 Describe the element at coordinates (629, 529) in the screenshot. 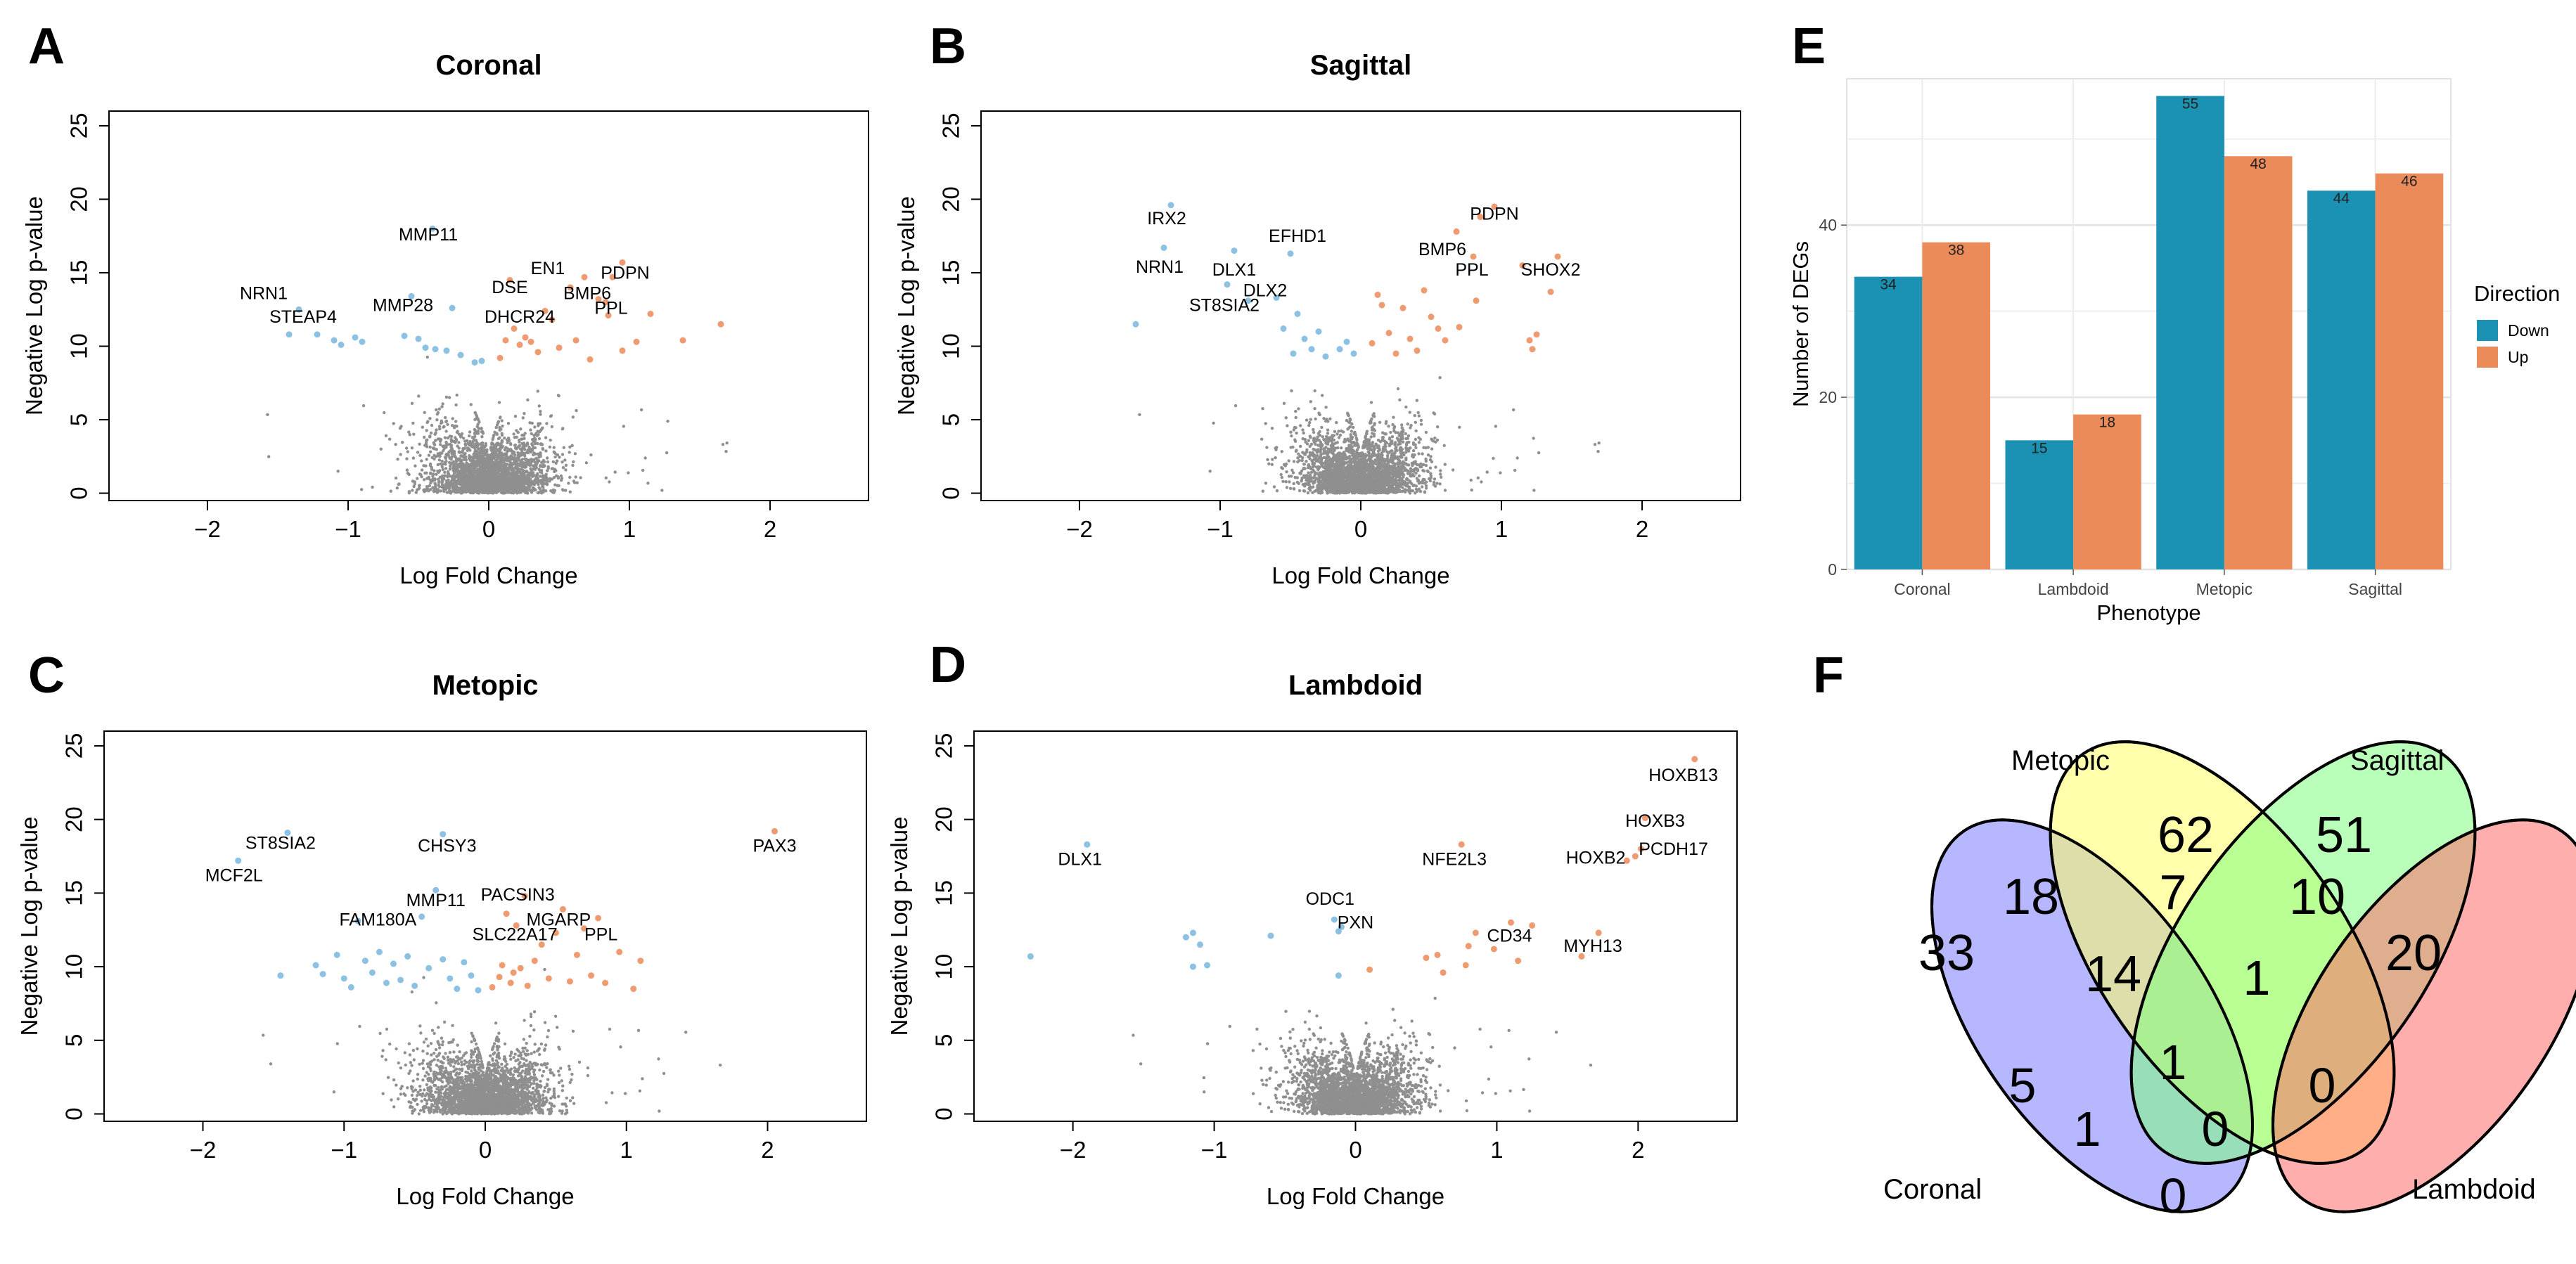

I see `x-tick-label: 1` at that location.